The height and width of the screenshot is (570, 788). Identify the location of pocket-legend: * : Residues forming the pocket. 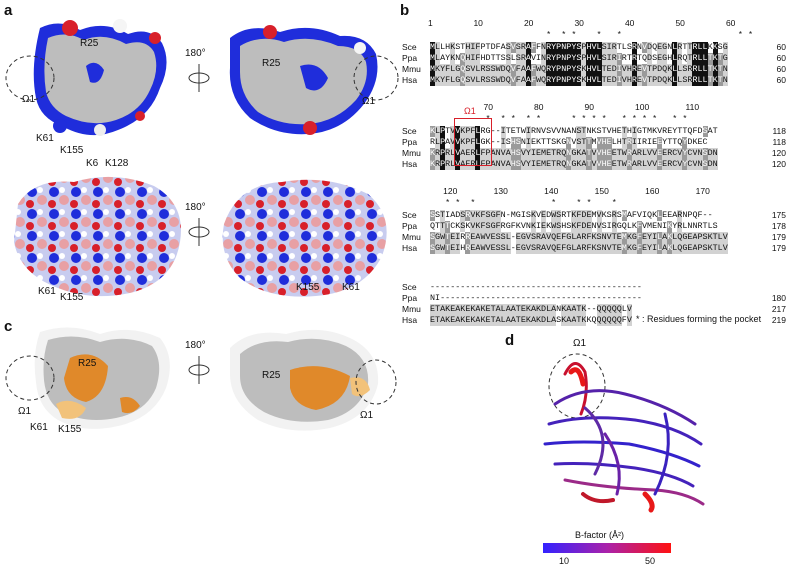
(699, 319).